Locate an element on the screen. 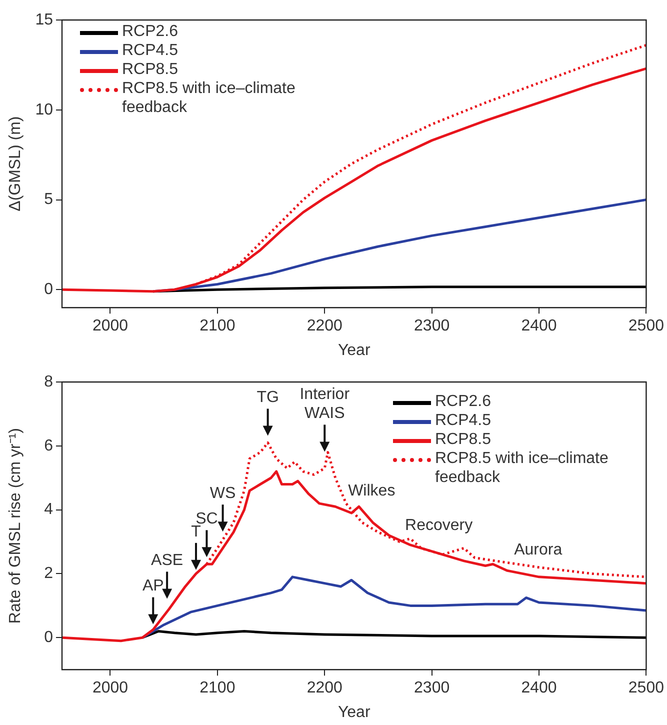 The width and height of the screenshot is (667, 725). y-tick-label: 4 is located at coordinates (49, 509).